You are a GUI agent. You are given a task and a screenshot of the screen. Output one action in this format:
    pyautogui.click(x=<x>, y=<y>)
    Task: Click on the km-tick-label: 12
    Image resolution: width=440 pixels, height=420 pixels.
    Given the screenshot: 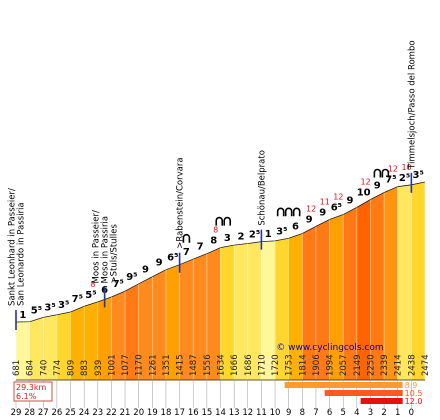 What is the action you would take?
    pyautogui.click(x=247, y=413)
    